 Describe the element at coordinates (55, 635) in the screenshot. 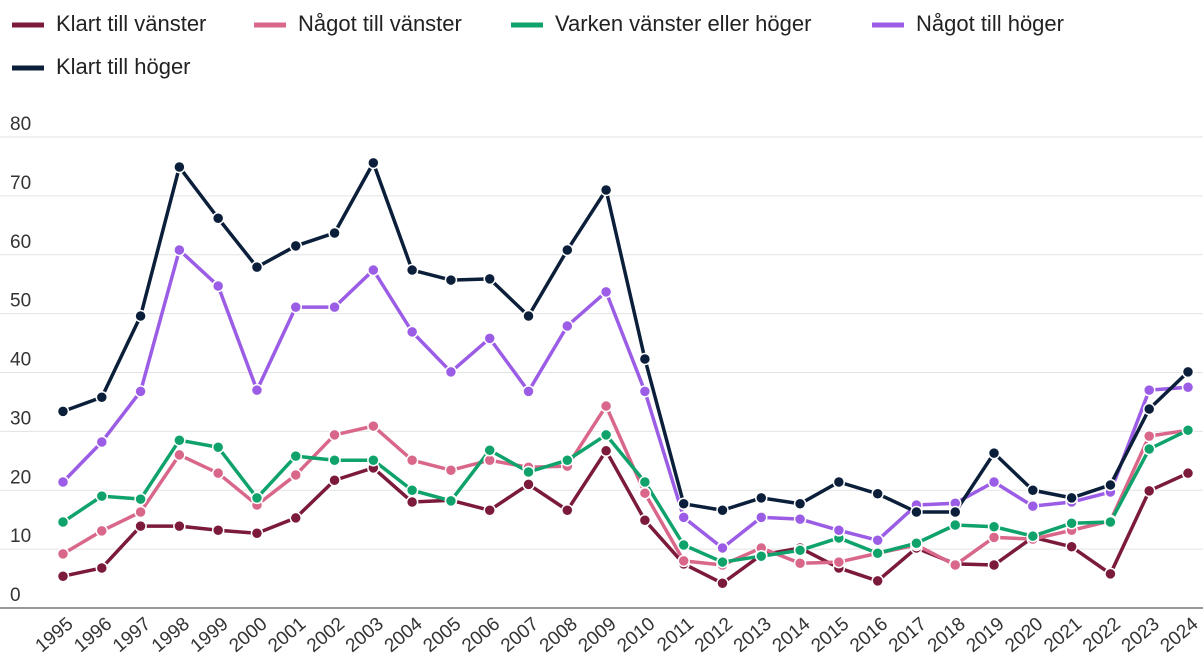

I see `x-tick-label: 1995` at that location.